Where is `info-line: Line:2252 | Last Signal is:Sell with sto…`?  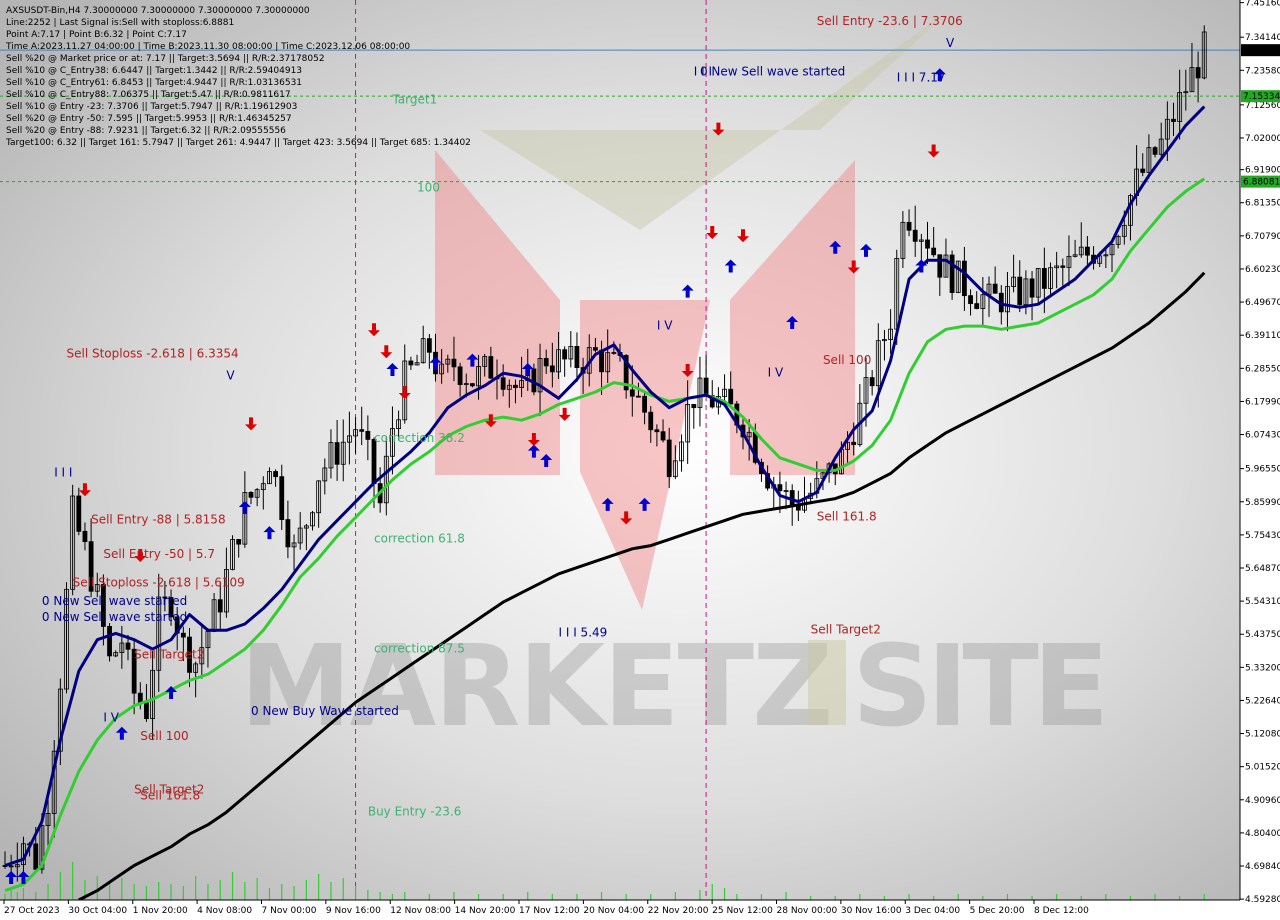
info-line: Line:2252 | Last Signal is:Sell with sto… is located at coordinates (120, 23).